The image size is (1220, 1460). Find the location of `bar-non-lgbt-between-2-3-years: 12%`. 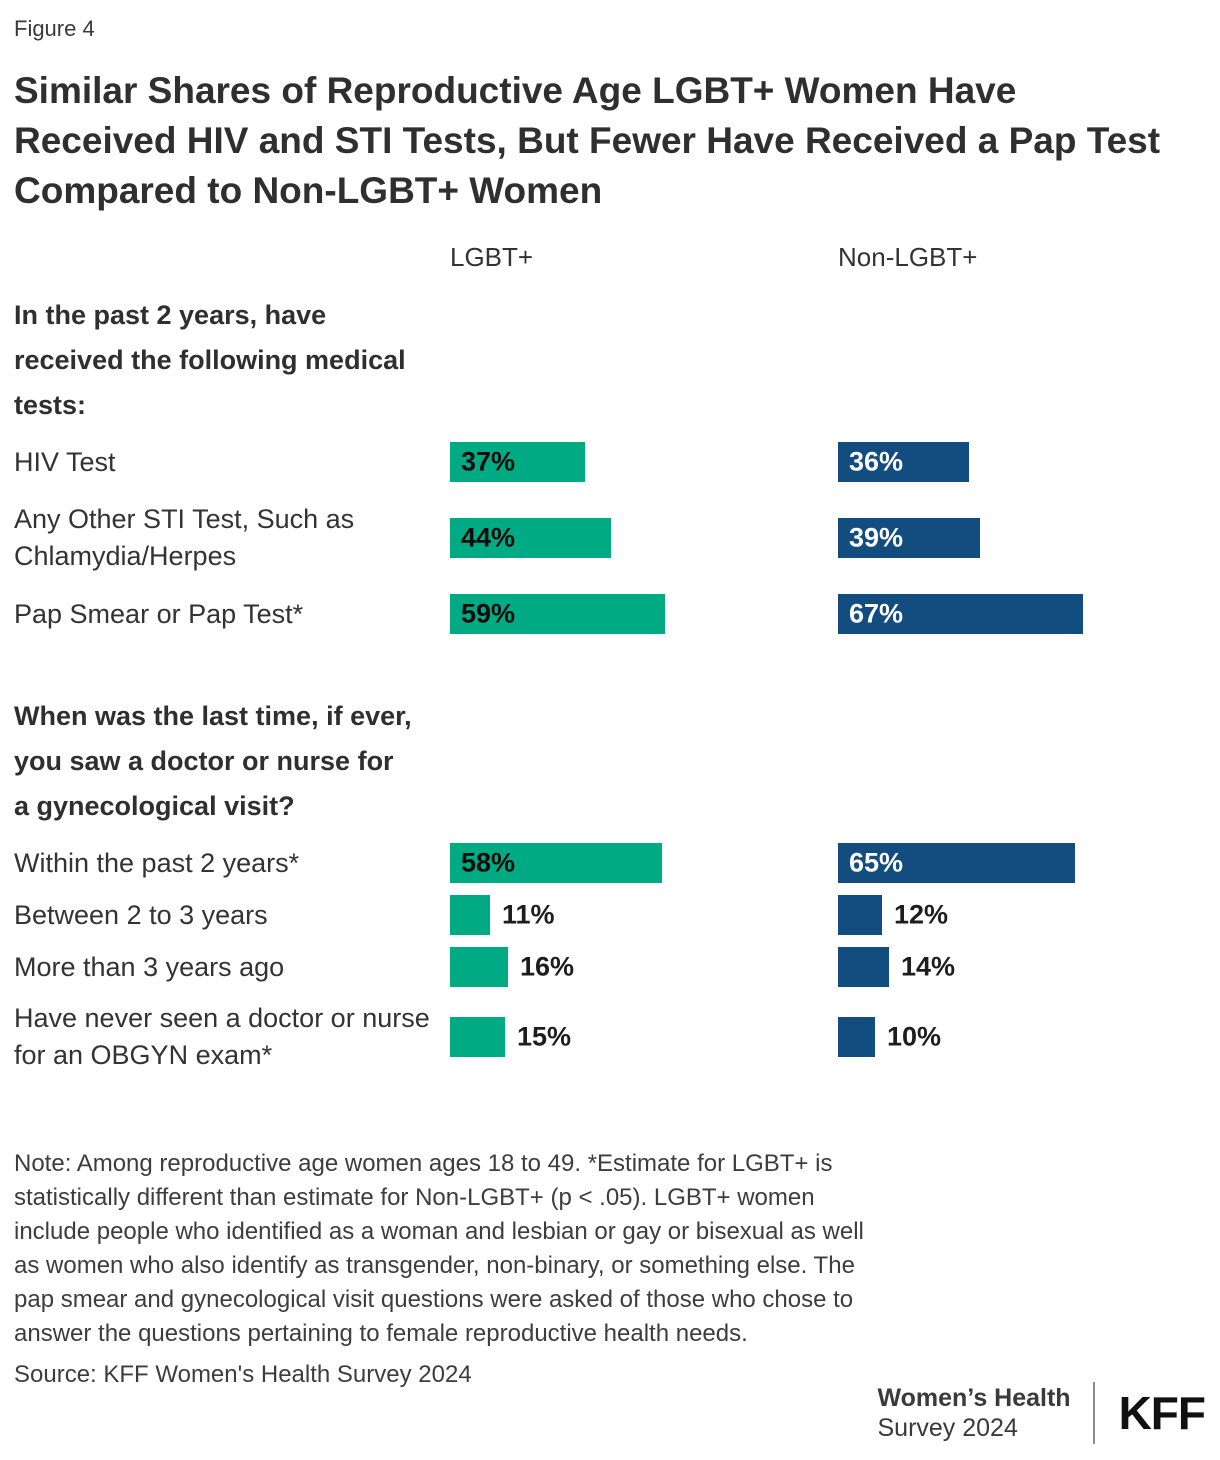

bar-non-lgbt-between-2-3-years: 12% is located at coordinates (893, 915).